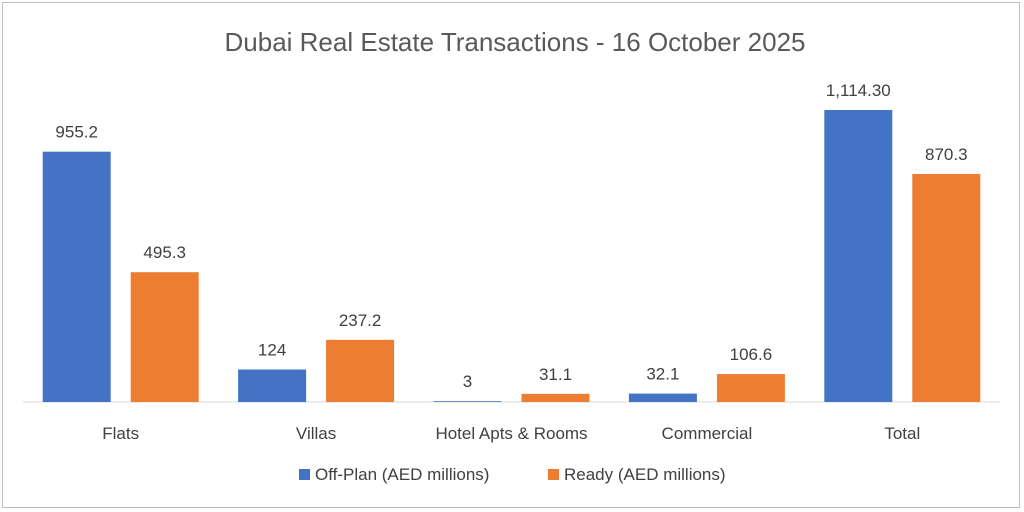  I want to click on category-label-0: Flats, so click(120, 433).